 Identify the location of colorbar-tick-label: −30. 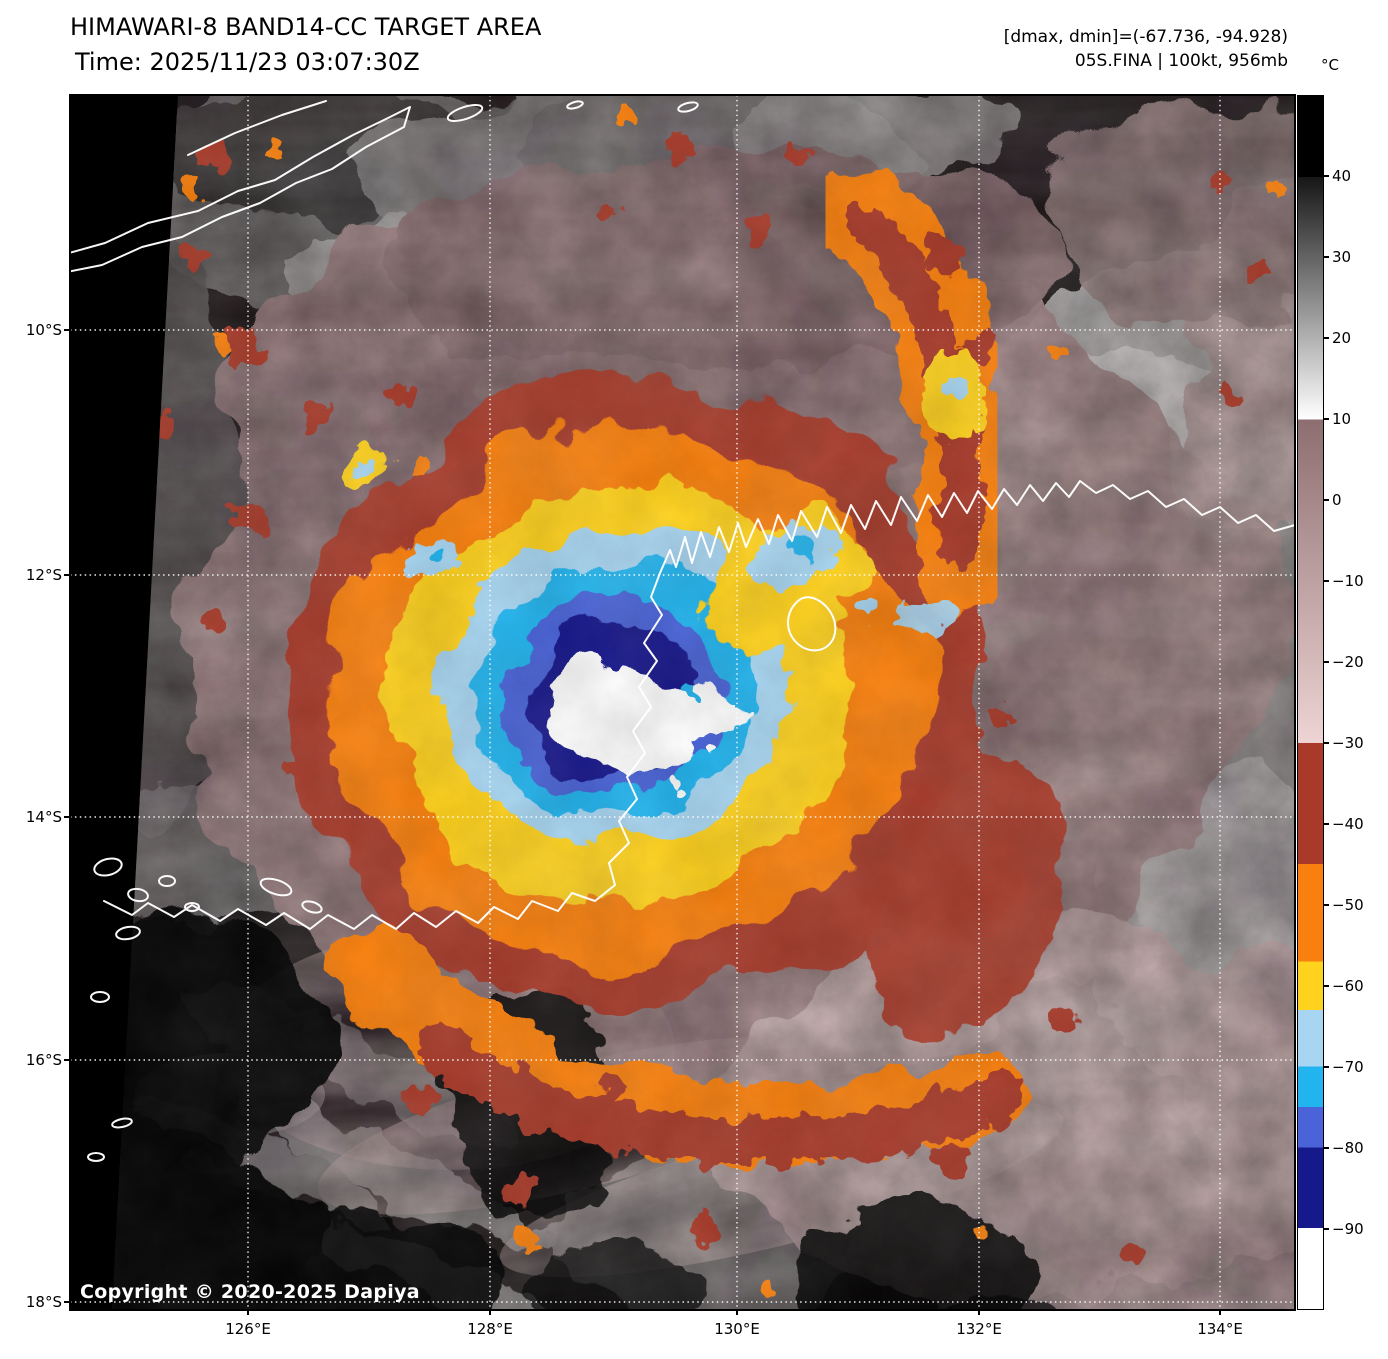
(1348, 743).